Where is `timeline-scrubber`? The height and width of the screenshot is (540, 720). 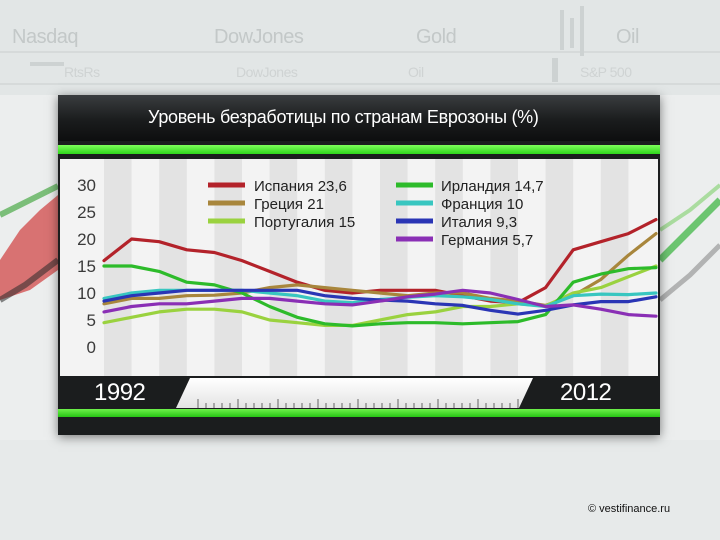 timeline-scrubber is located at coordinates (354, 393).